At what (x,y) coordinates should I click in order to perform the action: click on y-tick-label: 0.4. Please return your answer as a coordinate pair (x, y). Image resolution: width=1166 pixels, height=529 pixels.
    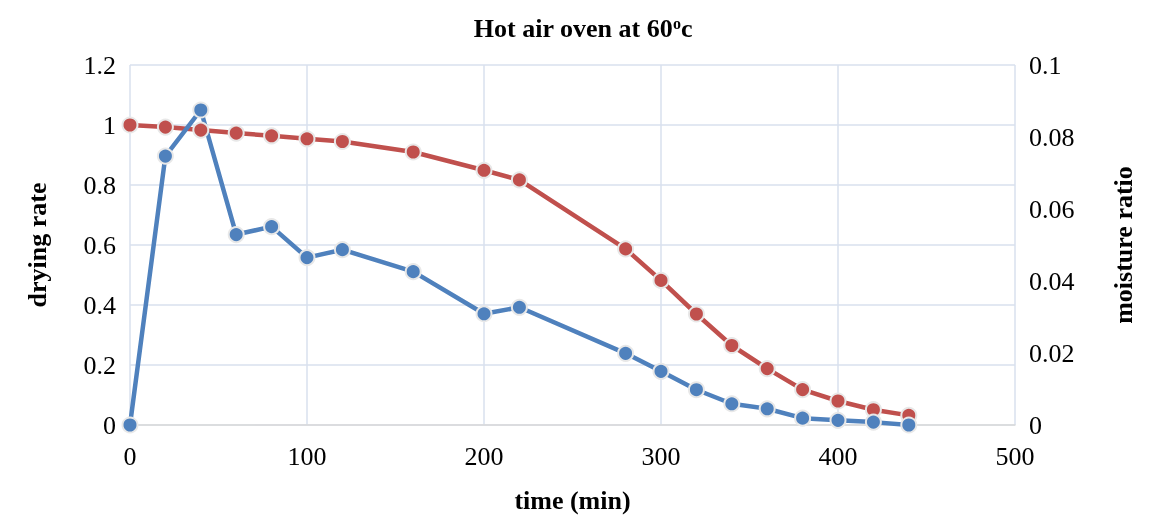
    Looking at the image, I should click on (99, 305).